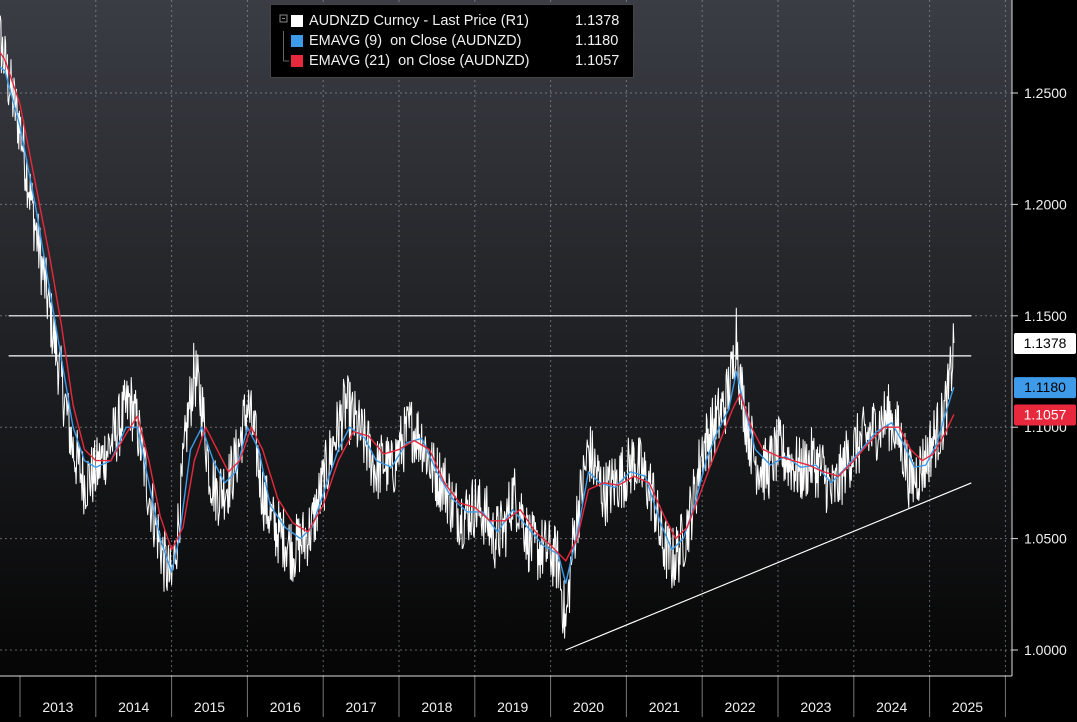  What do you see at coordinates (283, 41) in the screenshot?
I see `tree-line-icon` at bounding box center [283, 41].